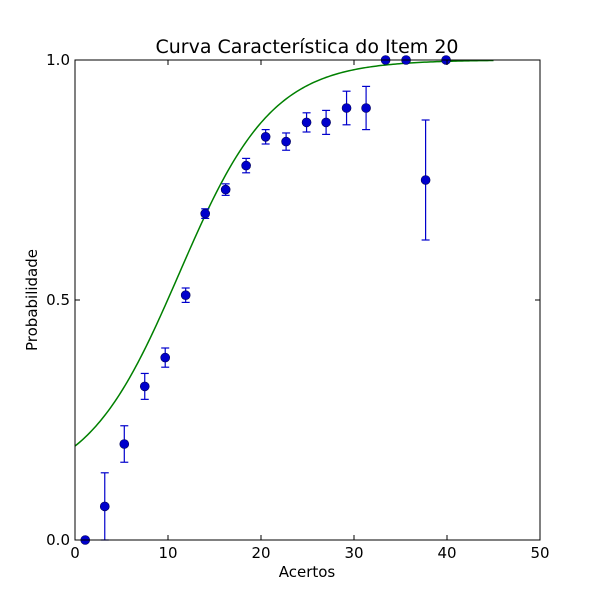  What do you see at coordinates (260, 553) in the screenshot?
I see `x-tick-label: 20` at bounding box center [260, 553].